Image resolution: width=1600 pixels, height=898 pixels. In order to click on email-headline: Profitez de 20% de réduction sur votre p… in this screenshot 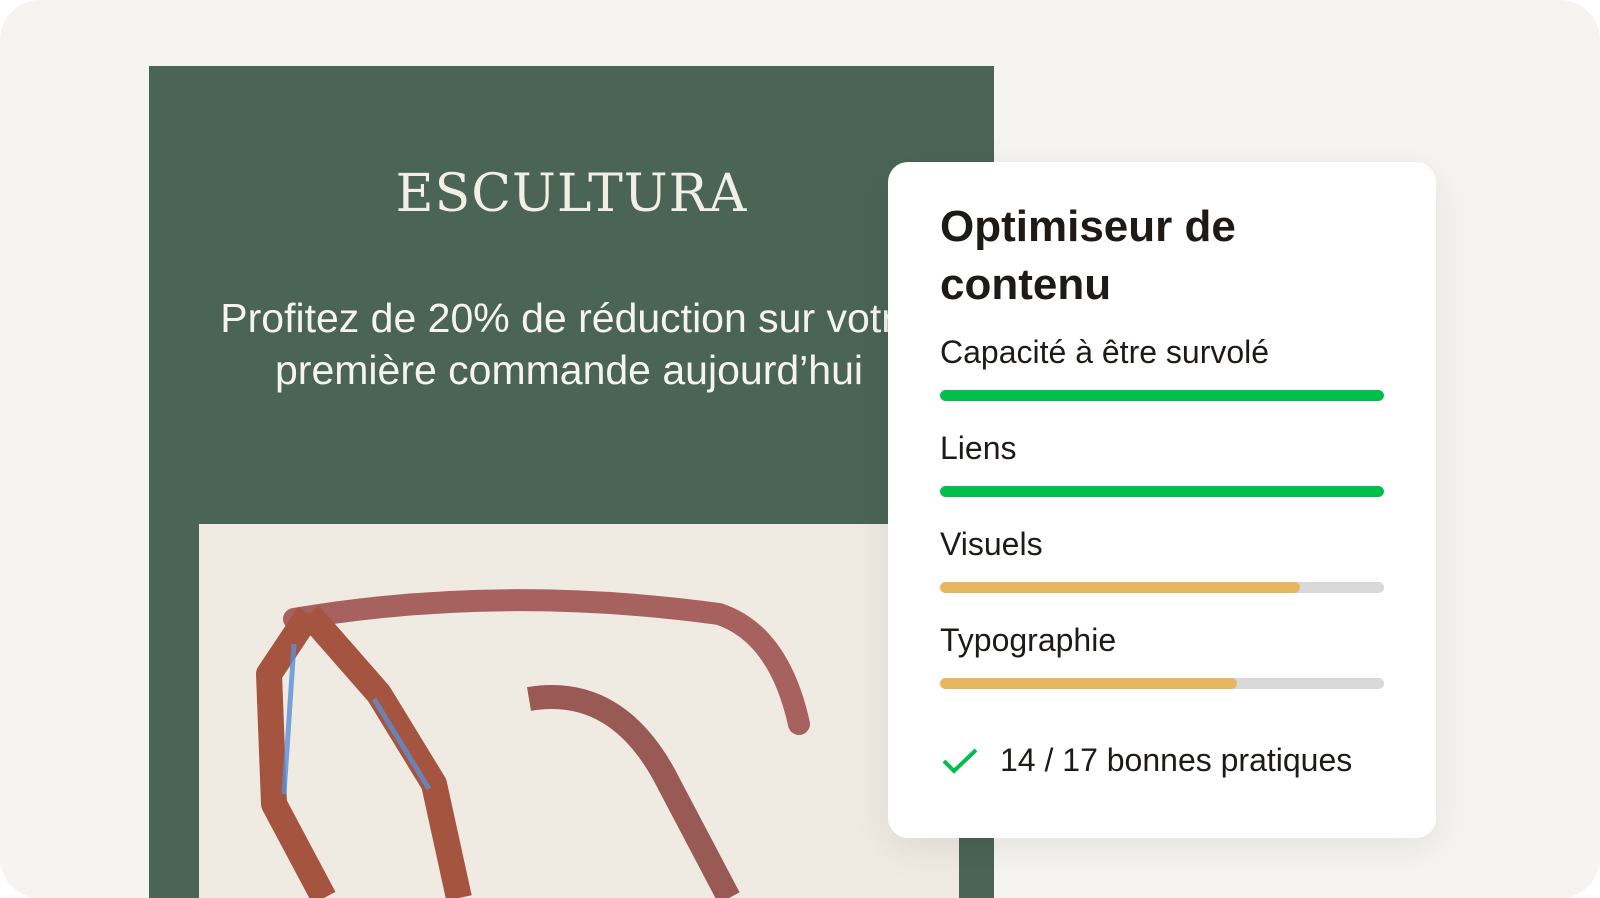, I will do `click(569, 344)`.